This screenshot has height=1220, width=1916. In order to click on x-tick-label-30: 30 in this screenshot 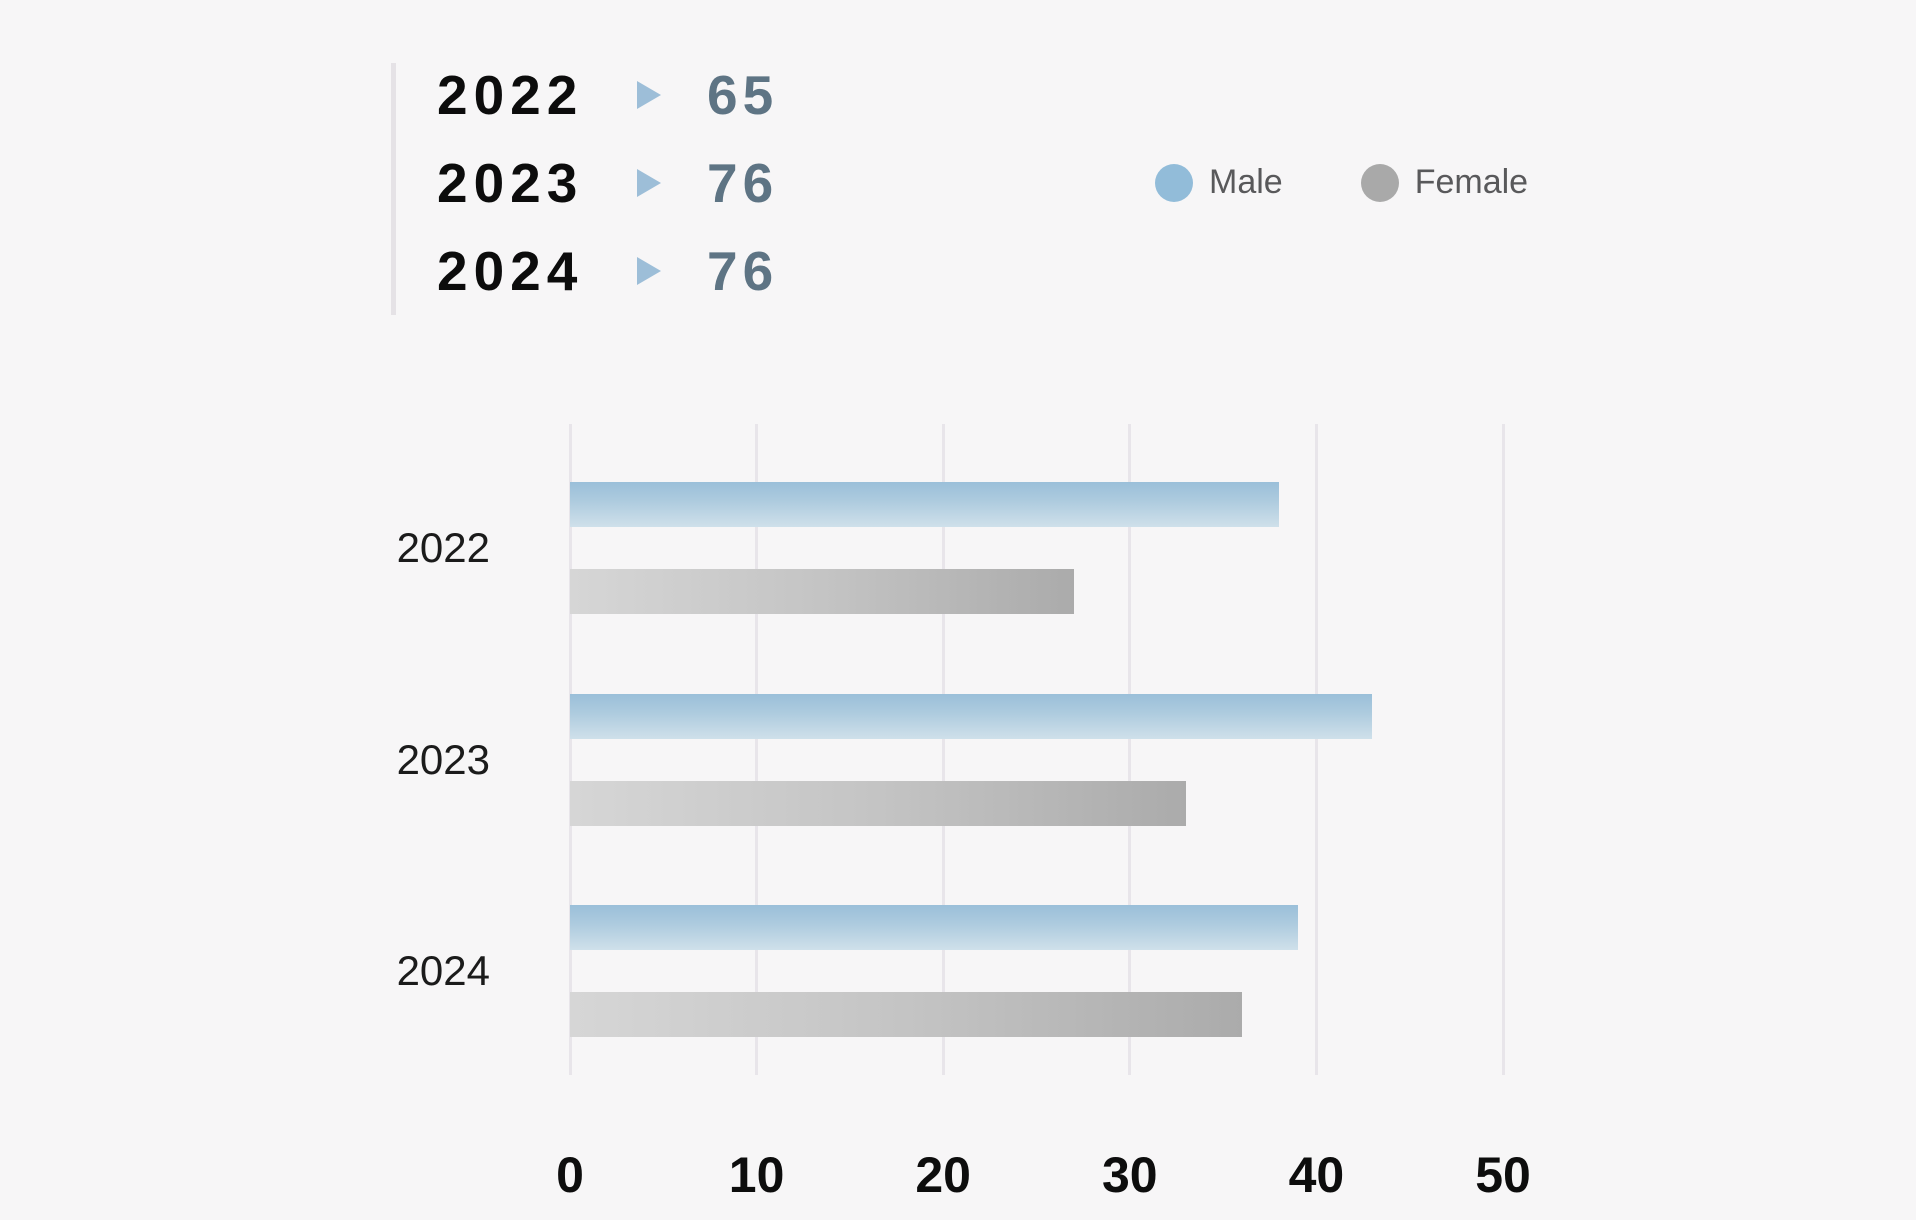, I will do `click(1129, 1175)`.